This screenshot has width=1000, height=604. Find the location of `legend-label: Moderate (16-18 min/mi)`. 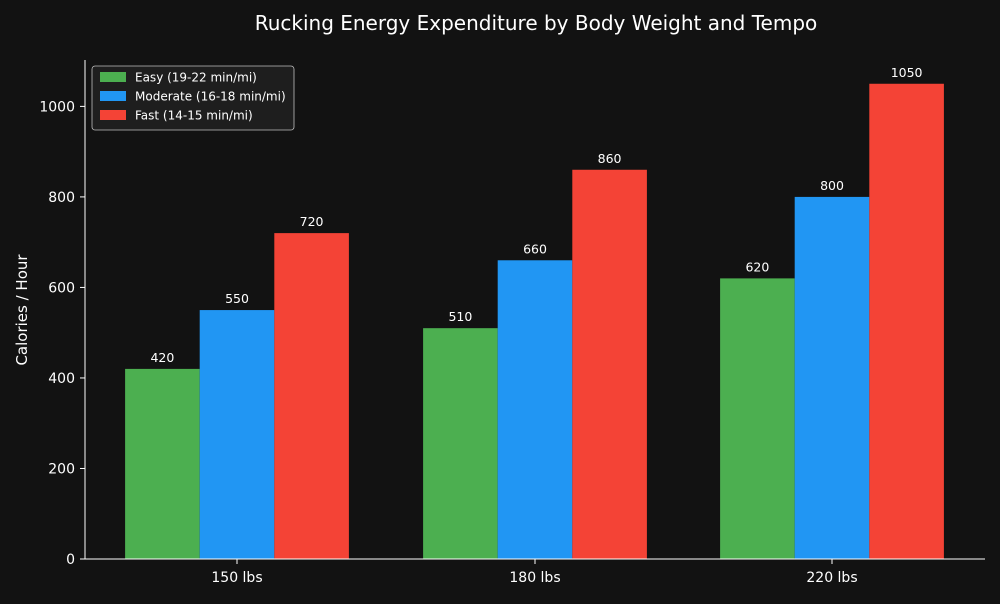

legend-label: Moderate (16-18 min/mi) is located at coordinates (210, 97).